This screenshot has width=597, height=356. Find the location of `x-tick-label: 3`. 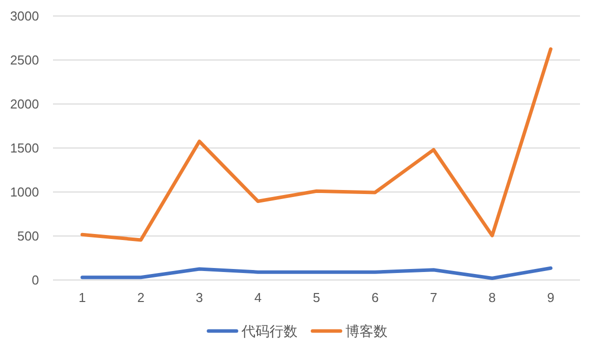

x-tick-label: 3 is located at coordinates (200, 297).